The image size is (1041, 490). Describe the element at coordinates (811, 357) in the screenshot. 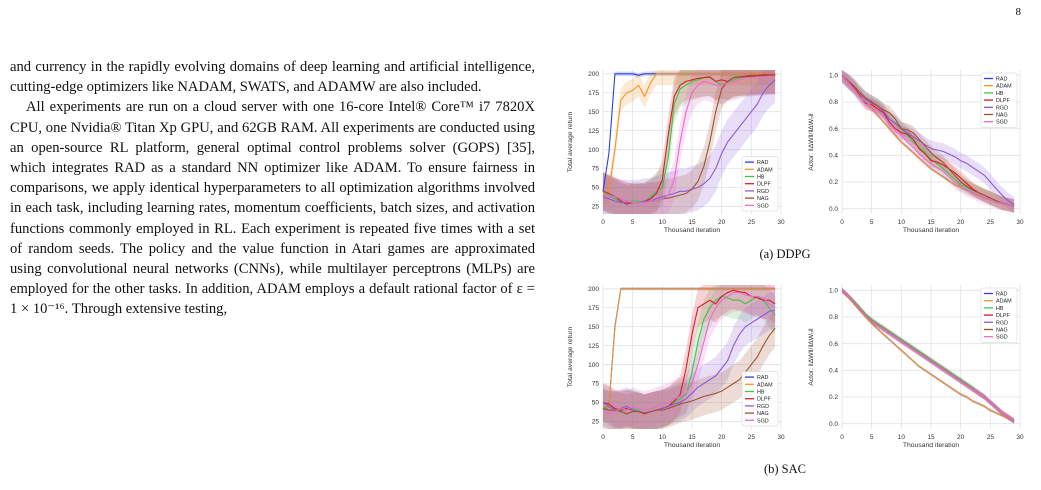

I see `y-axis-label: Actor: ‖ΔW‖/‖ΔW₀‖` at that location.